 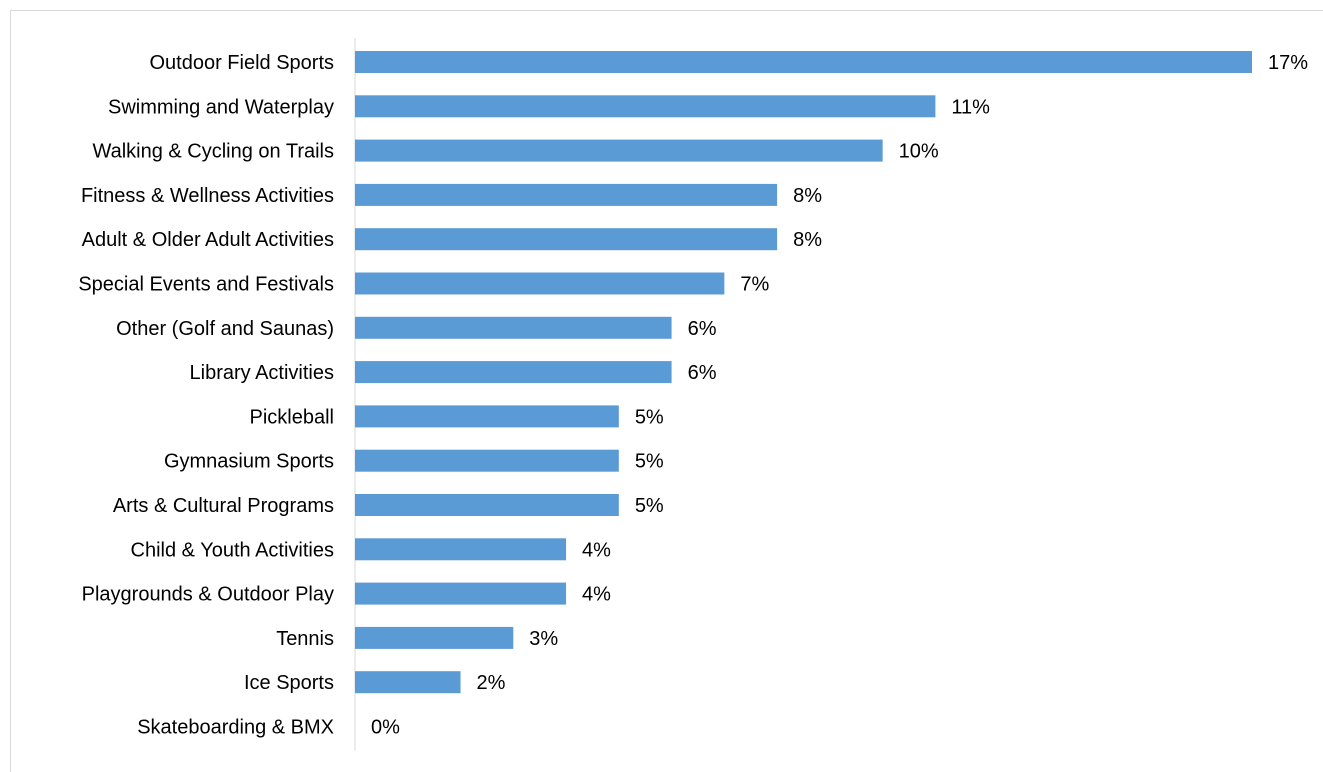 I want to click on category-label: Tennis, so click(x=305, y=639).